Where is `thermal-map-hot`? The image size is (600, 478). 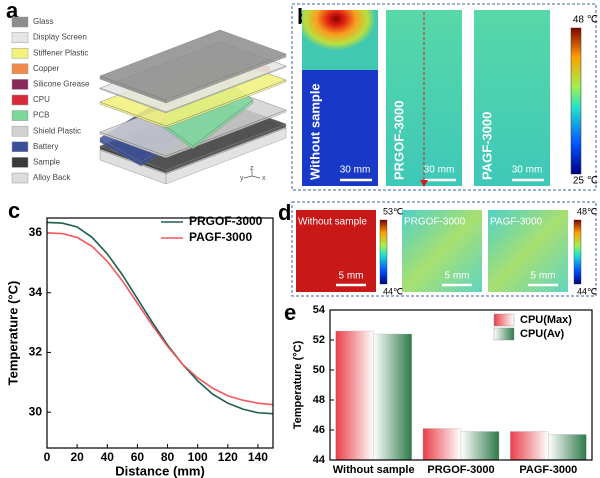
thermal-map-hot is located at coordinates (340, 40).